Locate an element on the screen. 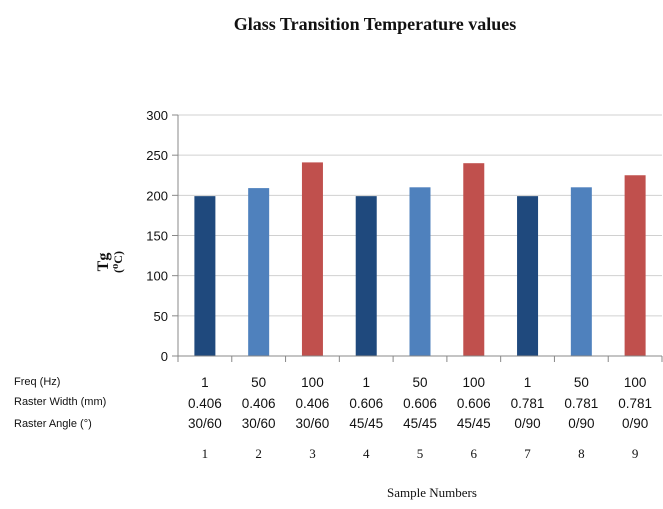 This screenshot has width=663, height=509. y-axis-ticks: 0 50 100 150 200 250 300 is located at coordinates (162, 236).